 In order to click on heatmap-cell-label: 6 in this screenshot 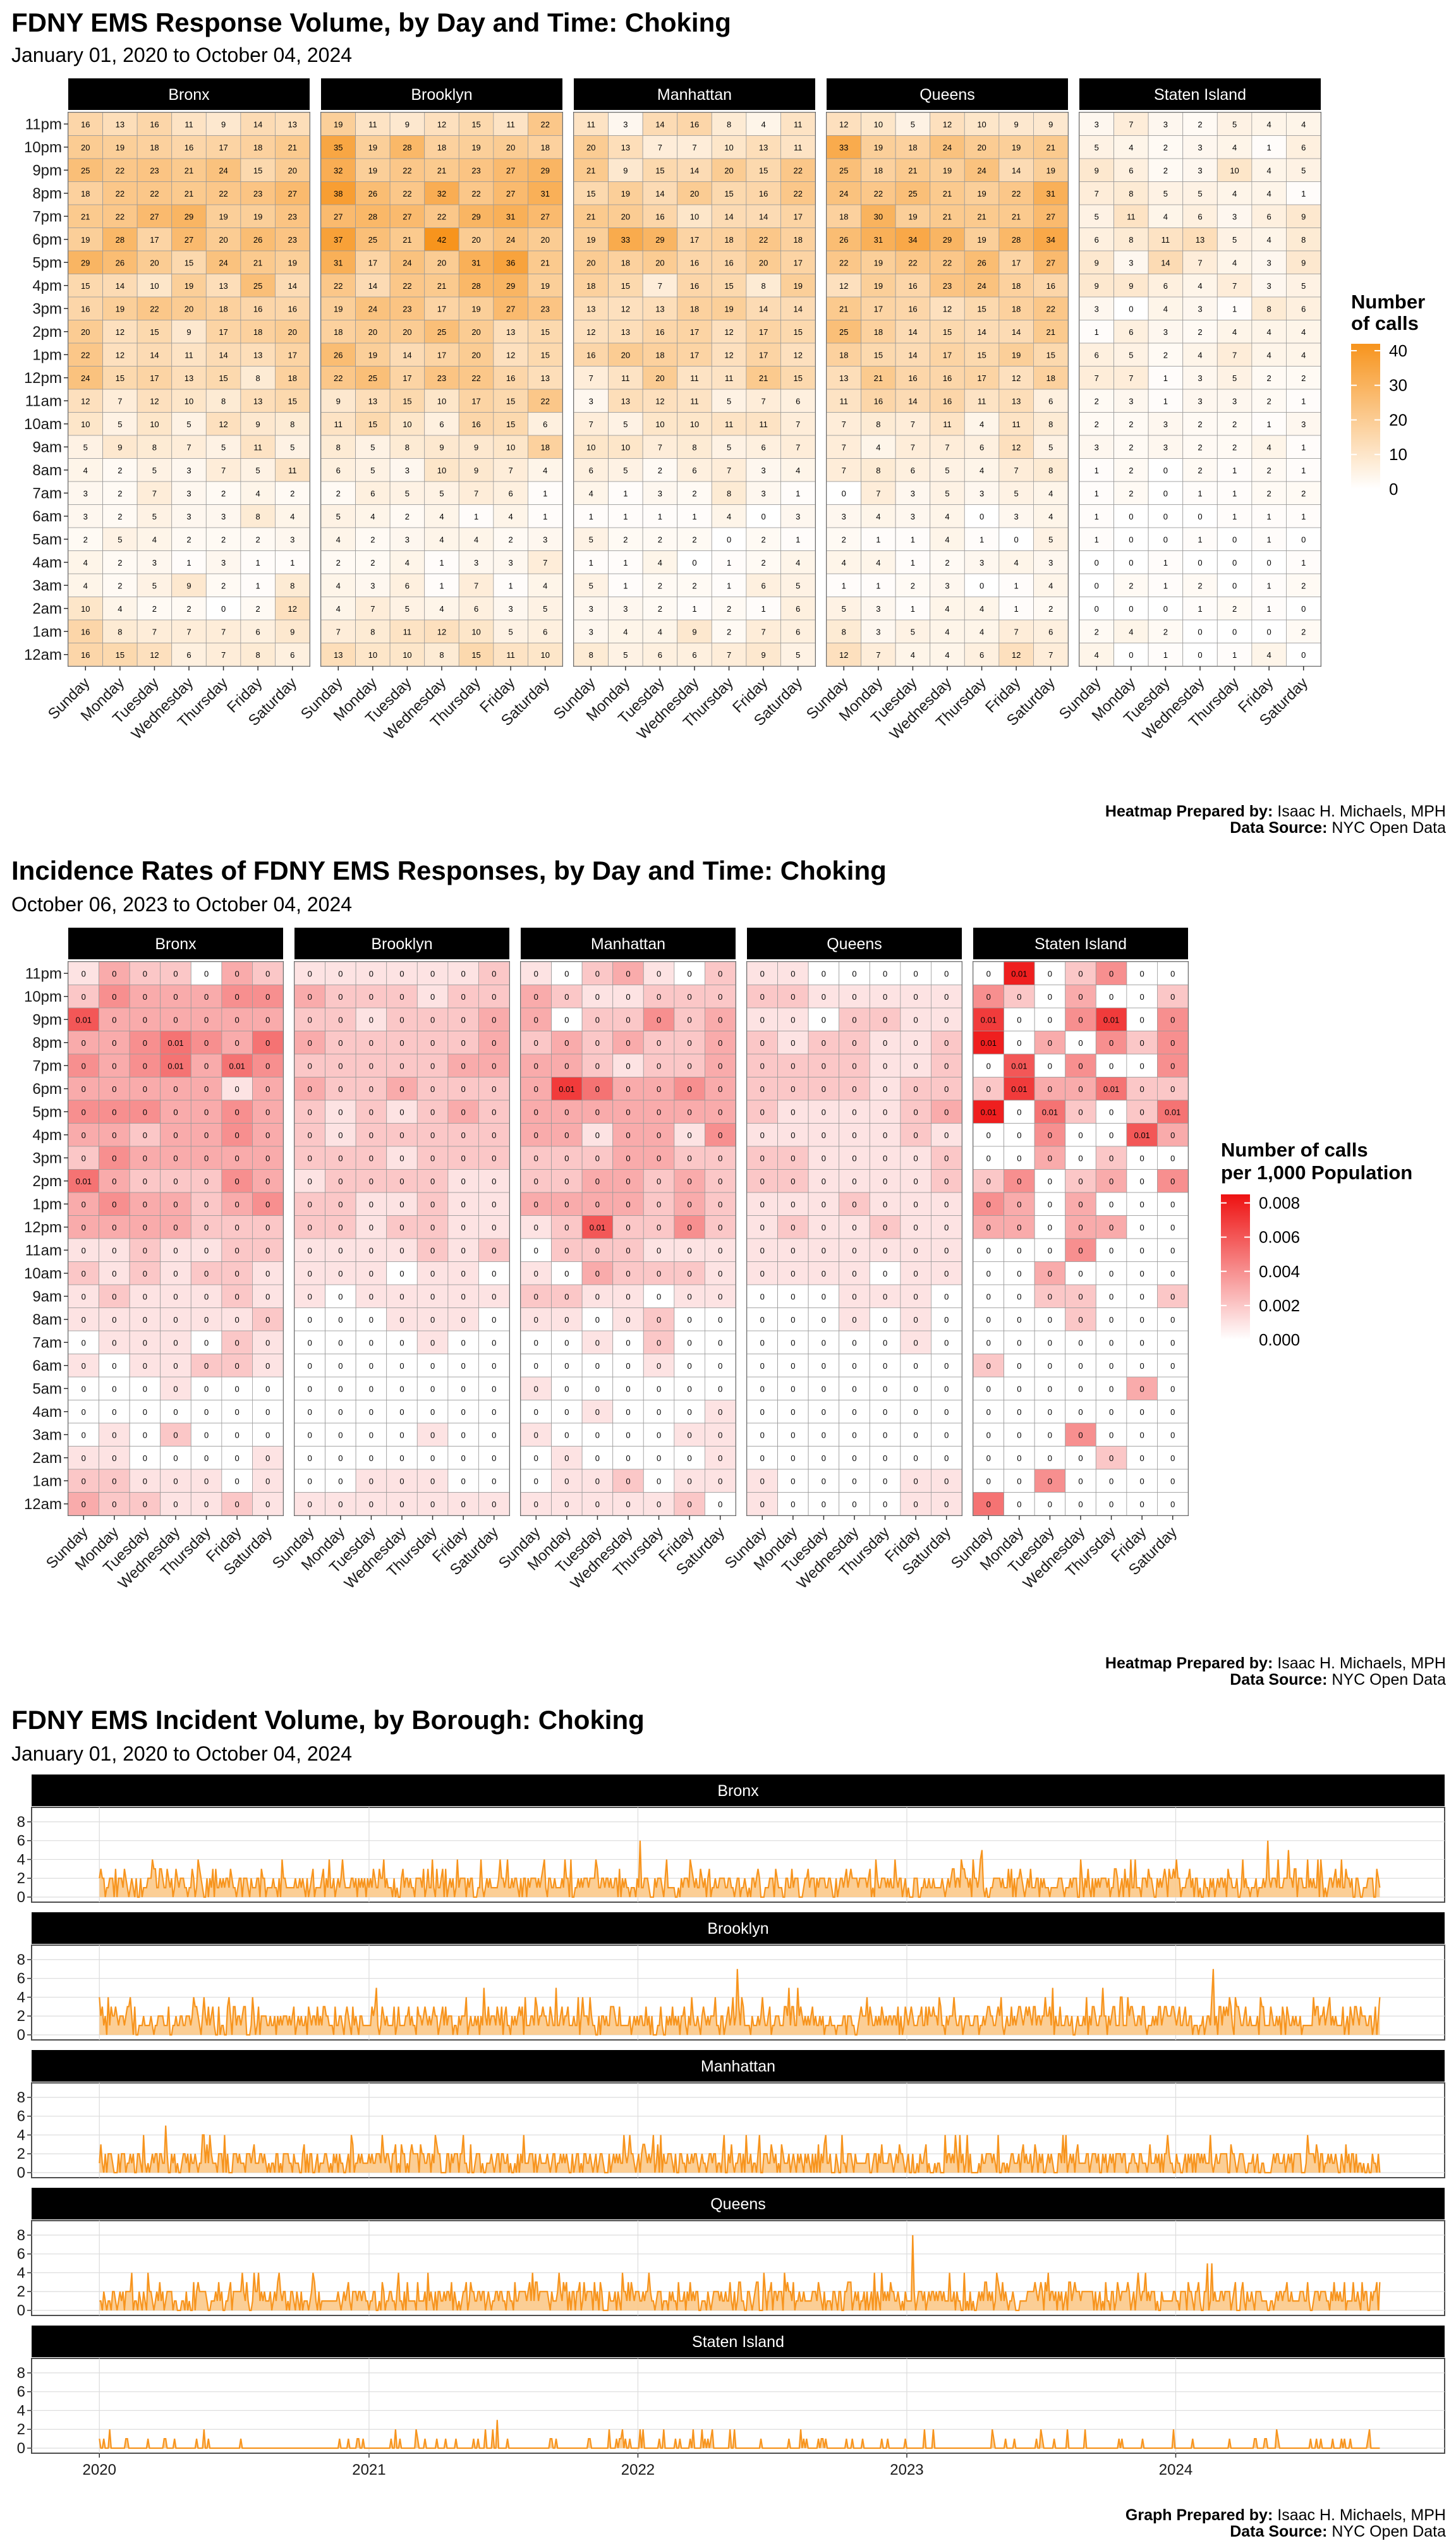, I will do `click(798, 609)`.